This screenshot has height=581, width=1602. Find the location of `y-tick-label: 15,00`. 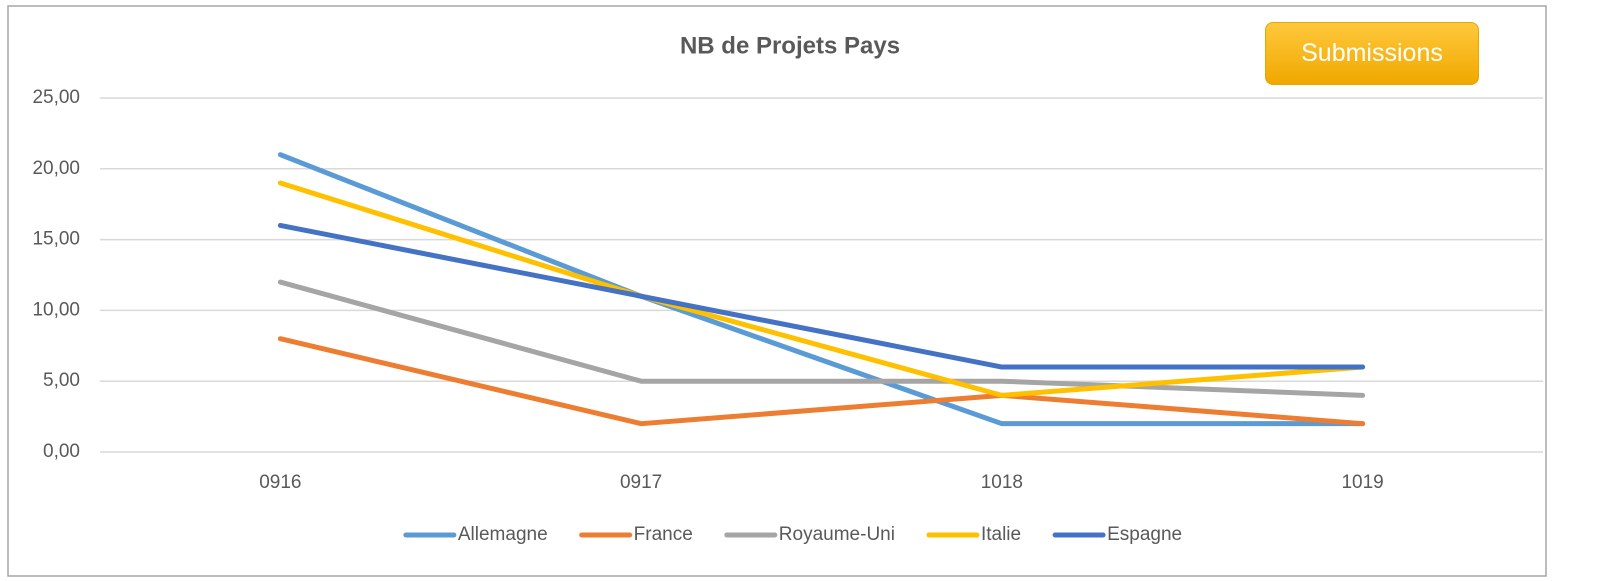

y-tick-label: 15,00 is located at coordinates (56, 239).